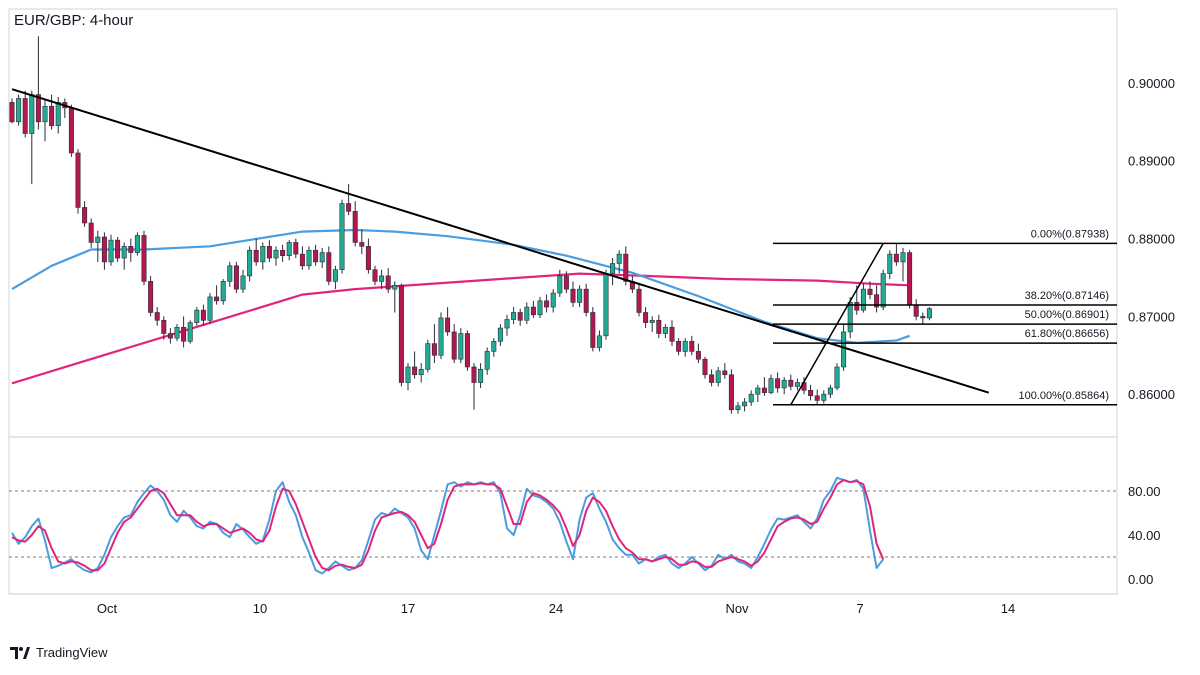  I want to click on stochastic-k-line, so click(447, 525).